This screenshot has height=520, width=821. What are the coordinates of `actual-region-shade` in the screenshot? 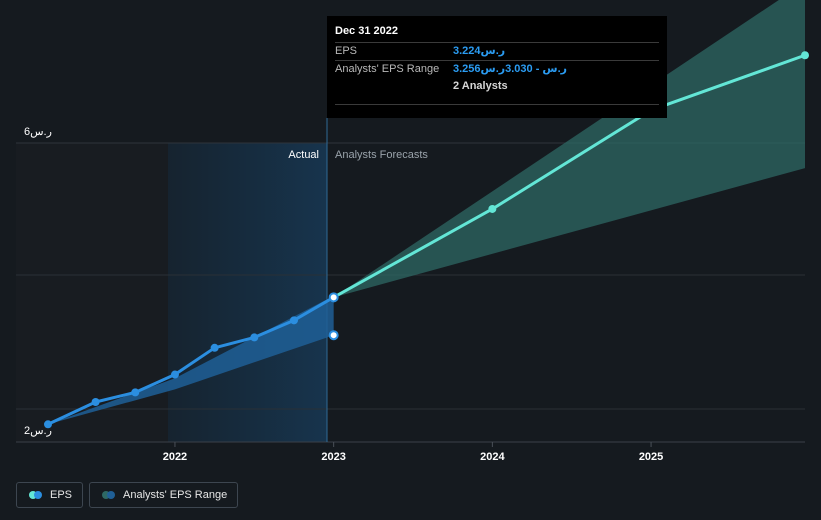 It's located at (247, 292).